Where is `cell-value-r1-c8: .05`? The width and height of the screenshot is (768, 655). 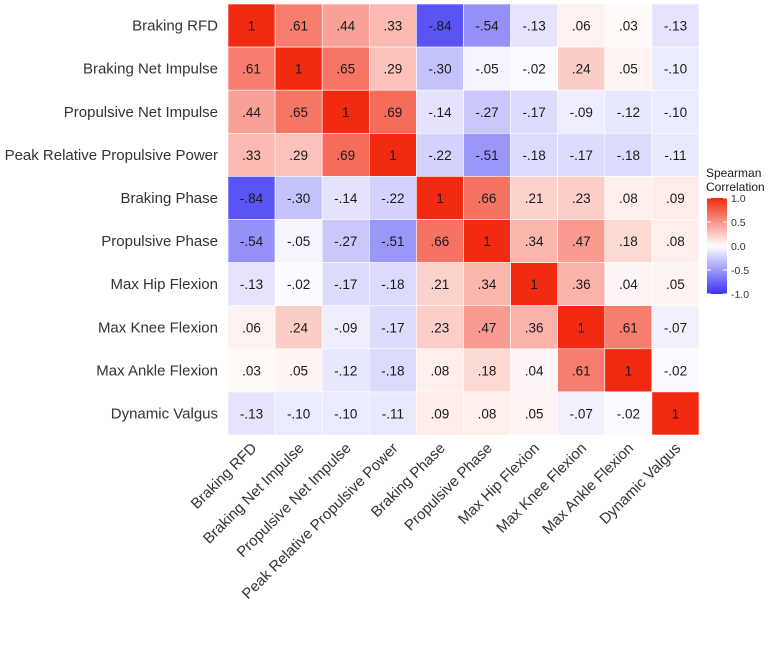
cell-value-r1-c8: .05 is located at coordinates (628, 69).